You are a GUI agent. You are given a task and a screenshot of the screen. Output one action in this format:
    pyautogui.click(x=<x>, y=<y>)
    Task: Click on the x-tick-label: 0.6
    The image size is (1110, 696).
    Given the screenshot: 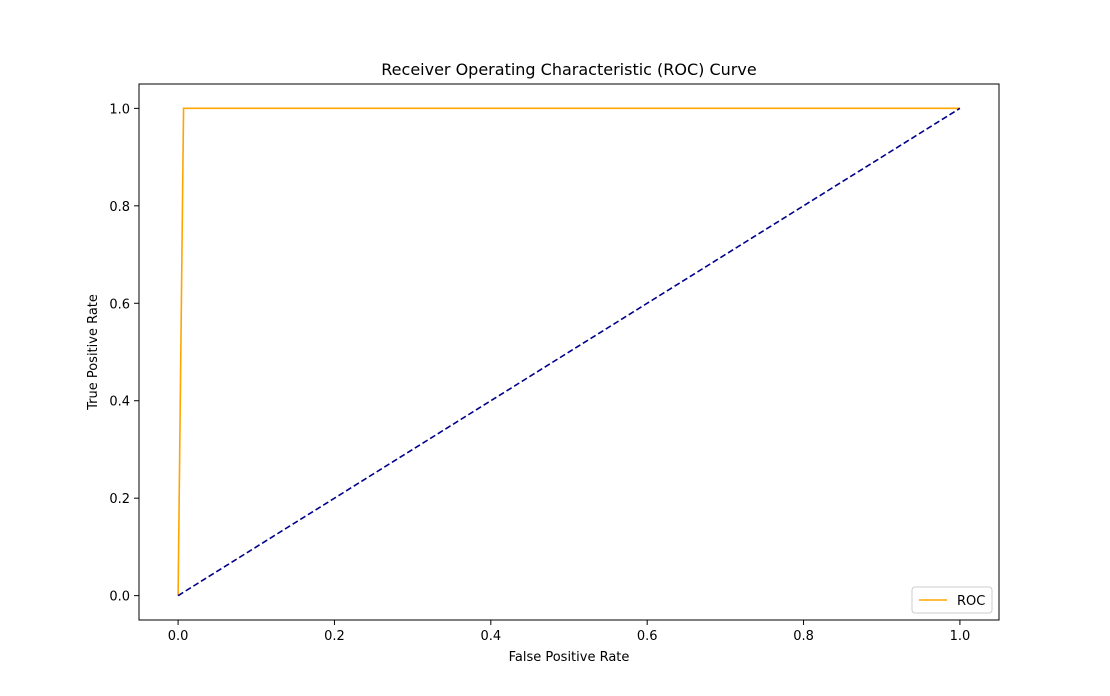 What is the action you would take?
    pyautogui.click(x=647, y=636)
    